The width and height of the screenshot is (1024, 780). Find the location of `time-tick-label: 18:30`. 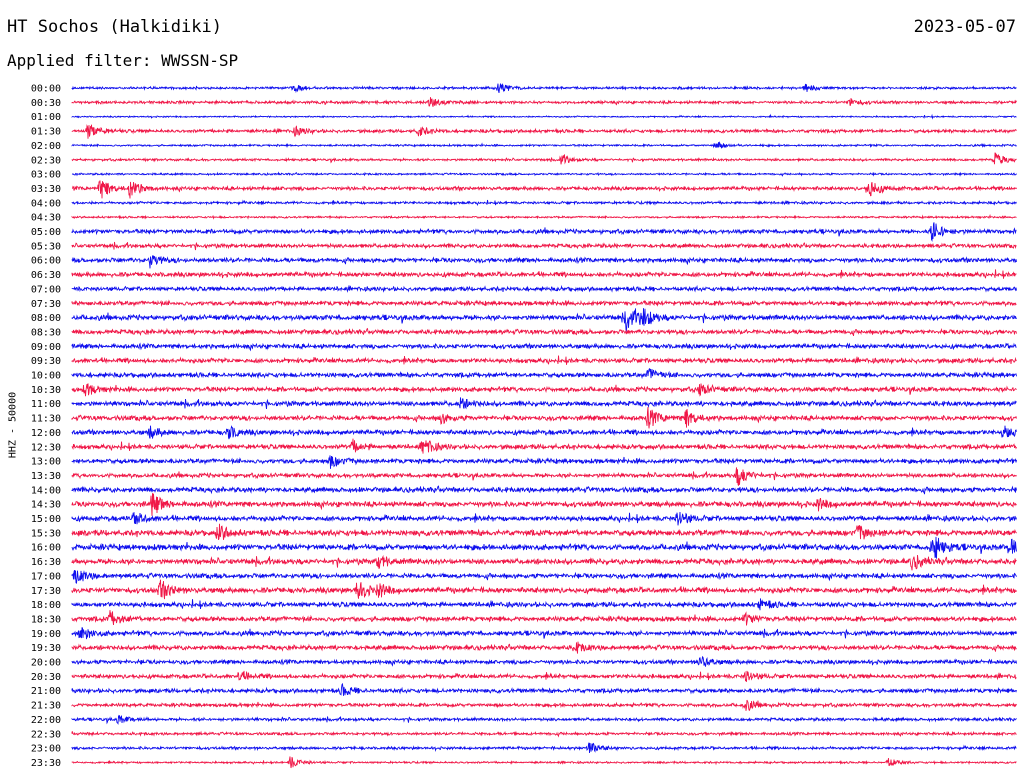

time-tick-label: 18:30 is located at coordinates (46, 619).